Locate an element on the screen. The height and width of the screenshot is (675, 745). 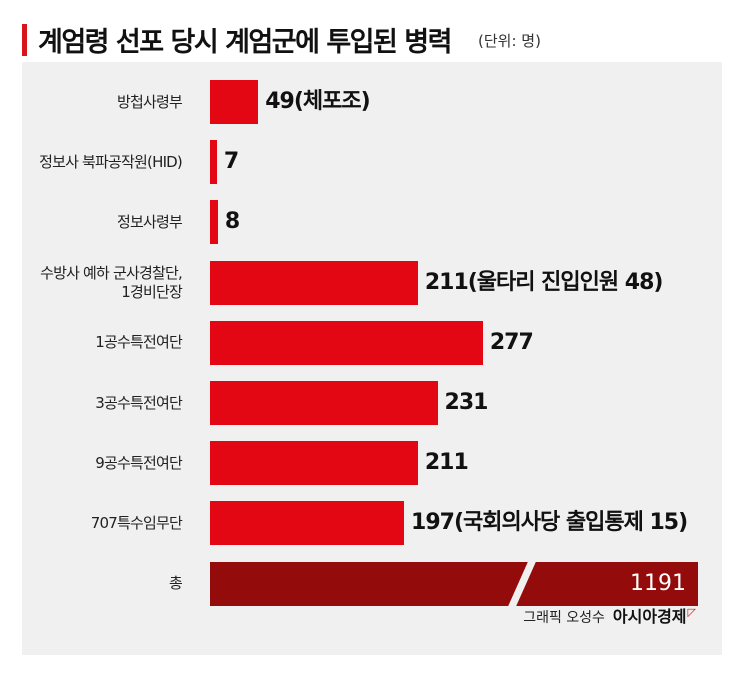
chart-title: 계엄령 선포 당시 계엄군에 투입된 병력 is located at coordinates (245, 42).